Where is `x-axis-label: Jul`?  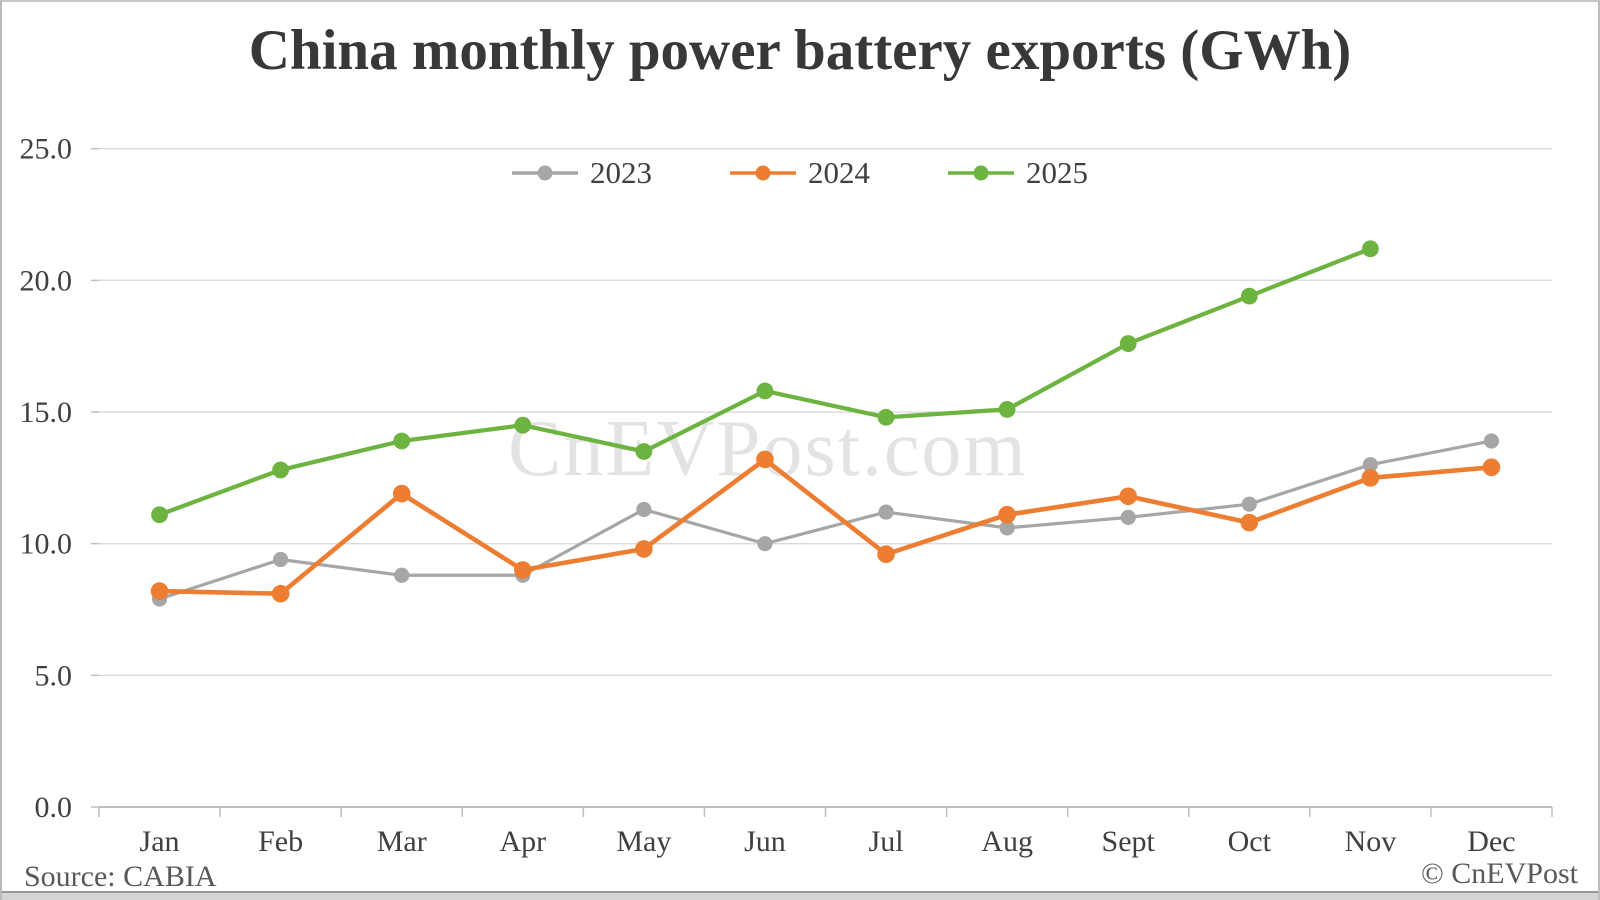 x-axis-label: Jul is located at coordinates (886, 841).